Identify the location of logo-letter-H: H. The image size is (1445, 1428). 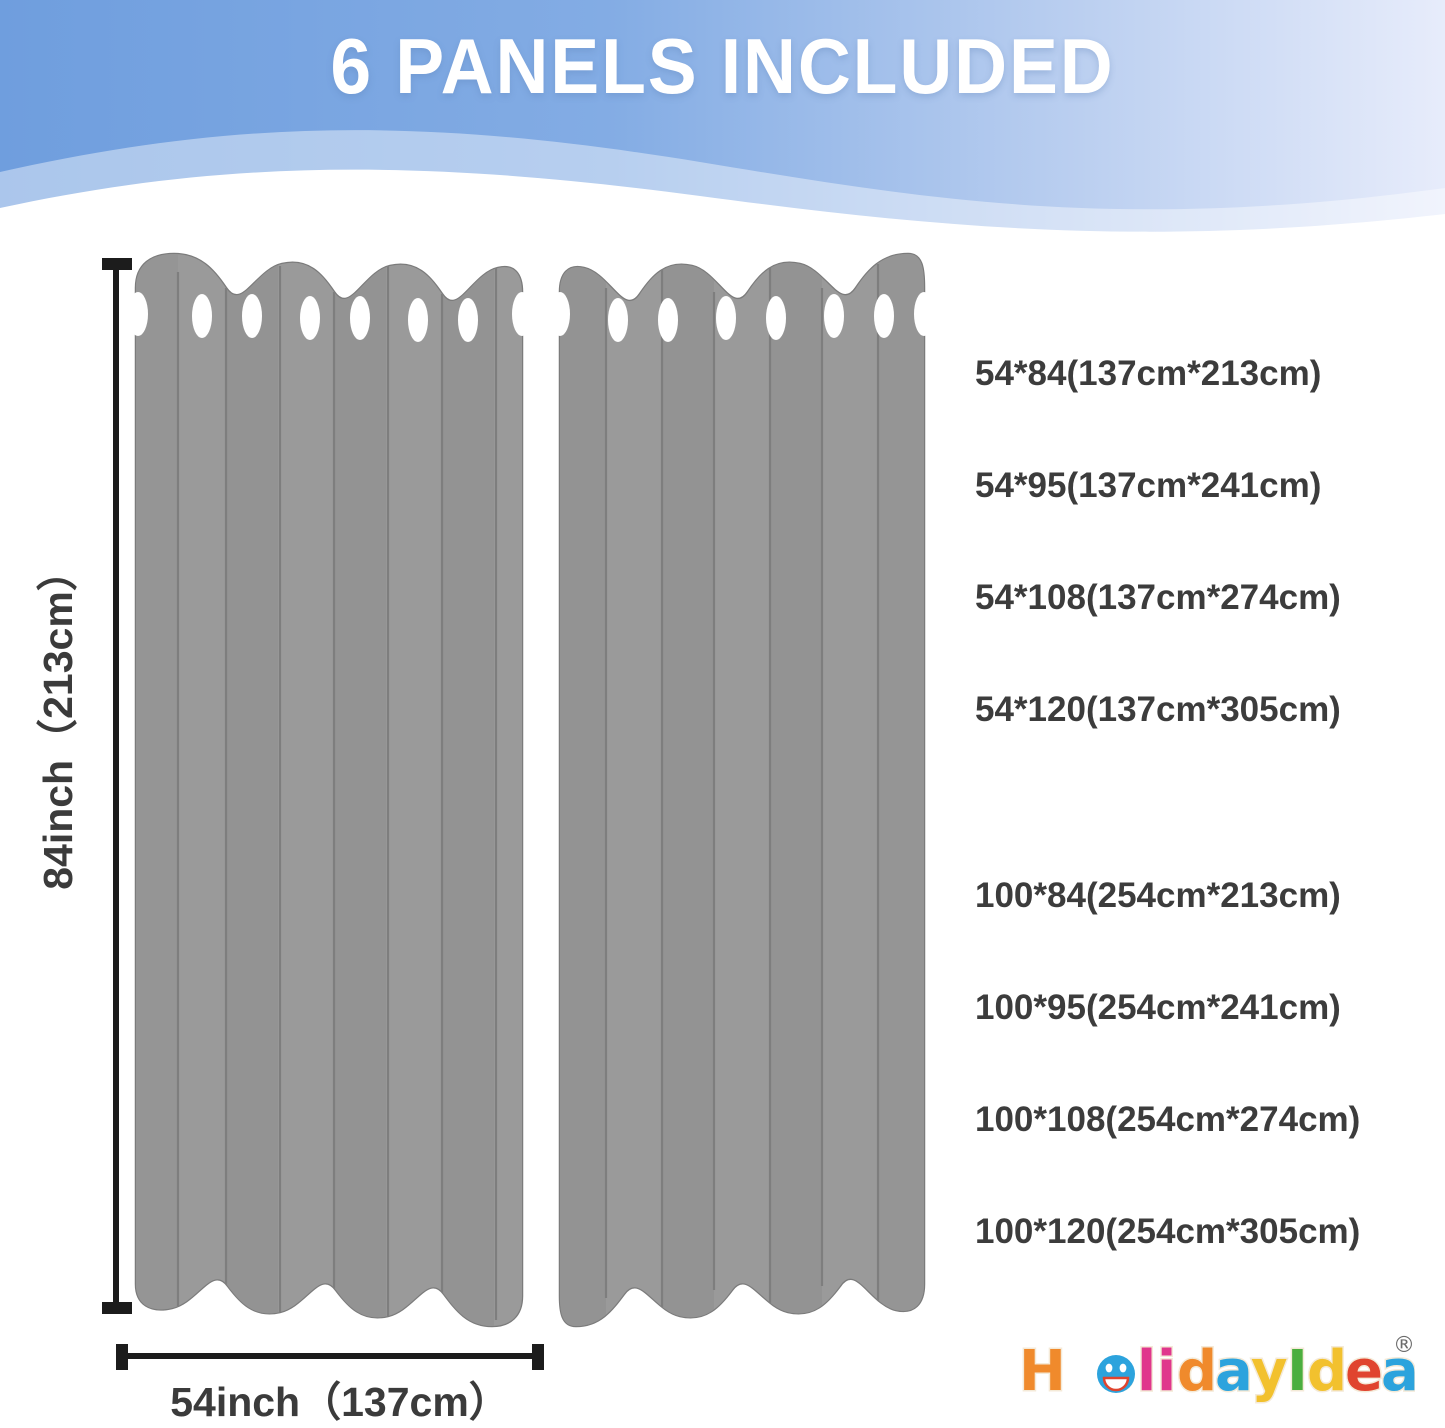
(1042, 1371).